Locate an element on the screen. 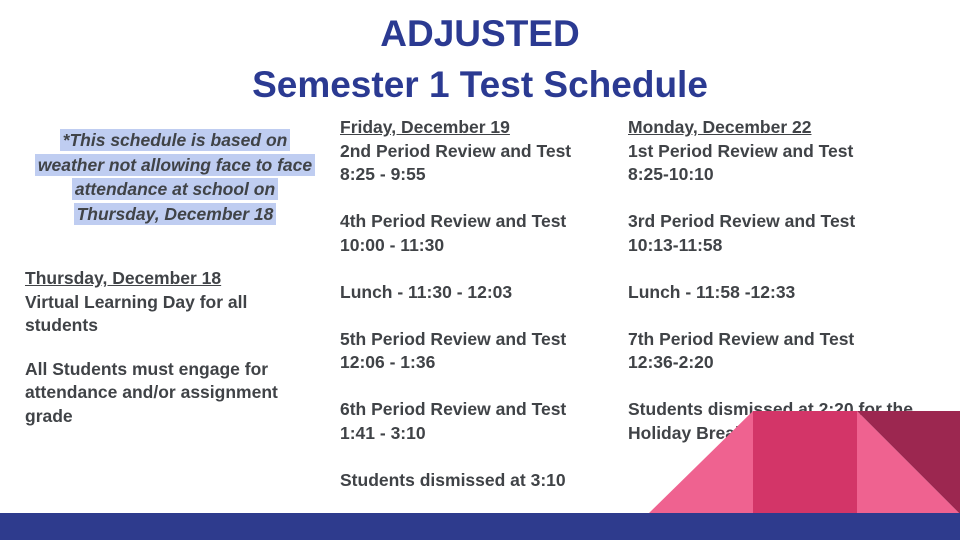  friday-time-line: 12:06 - 1:36 is located at coordinates (388, 362).